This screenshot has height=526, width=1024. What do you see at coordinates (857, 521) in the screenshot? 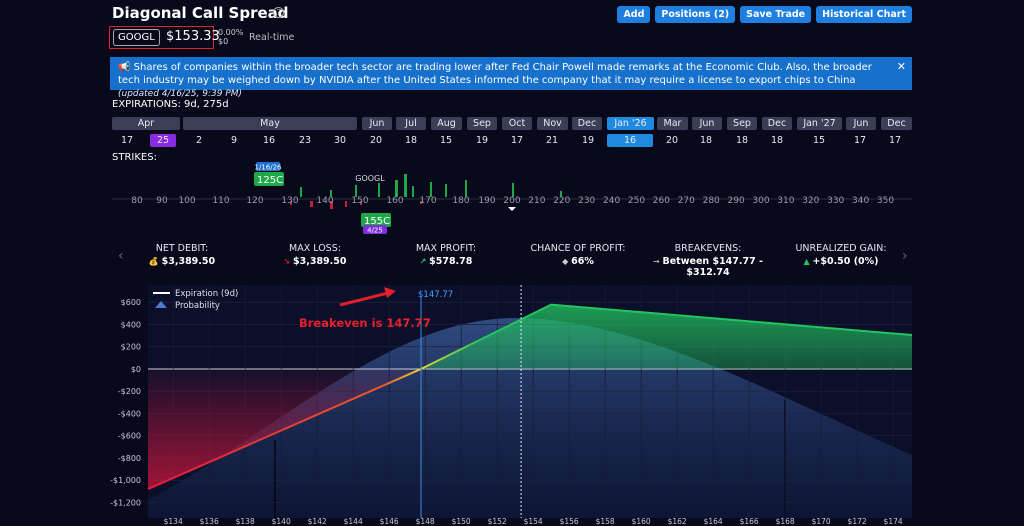
I see `x-tick-label: $172` at bounding box center [857, 521].